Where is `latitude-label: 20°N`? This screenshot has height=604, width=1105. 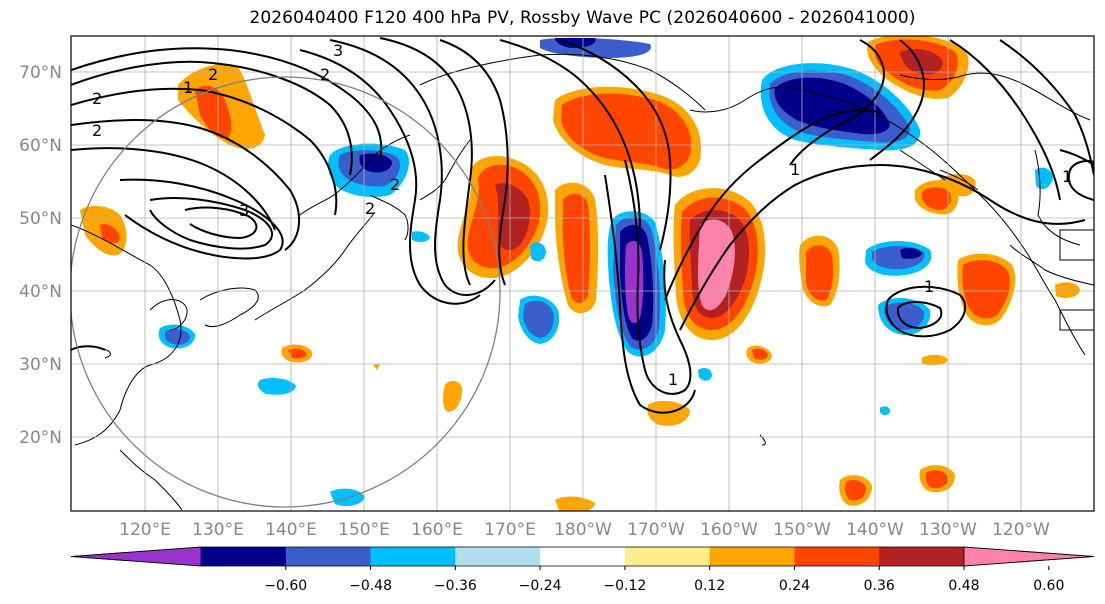 latitude-label: 20°N is located at coordinates (40, 438).